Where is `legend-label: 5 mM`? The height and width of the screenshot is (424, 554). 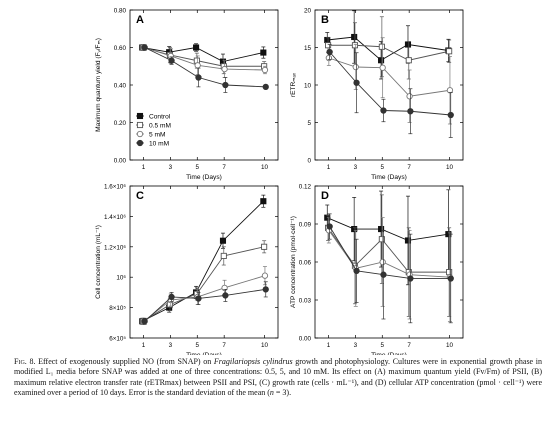 legend-label: 5 mM is located at coordinates (157, 134).